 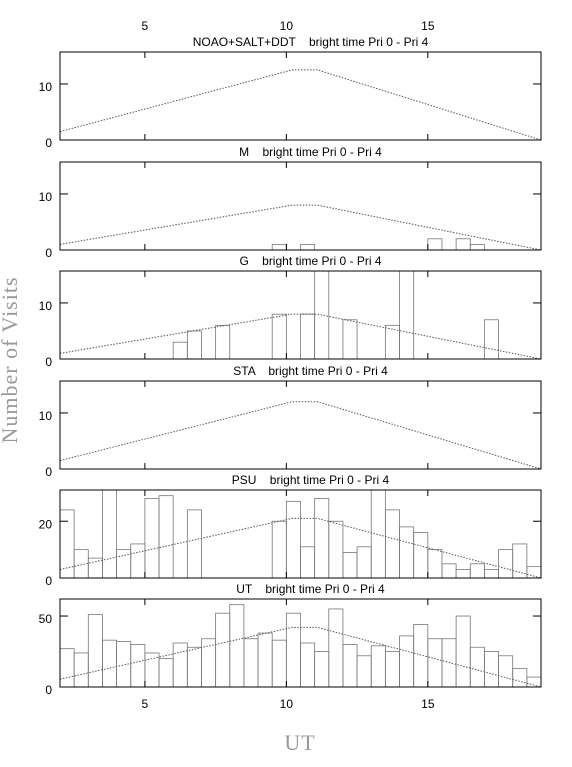 What do you see at coordinates (11, 359) in the screenshot?
I see `y-axis-label: Number of Visits` at bounding box center [11, 359].